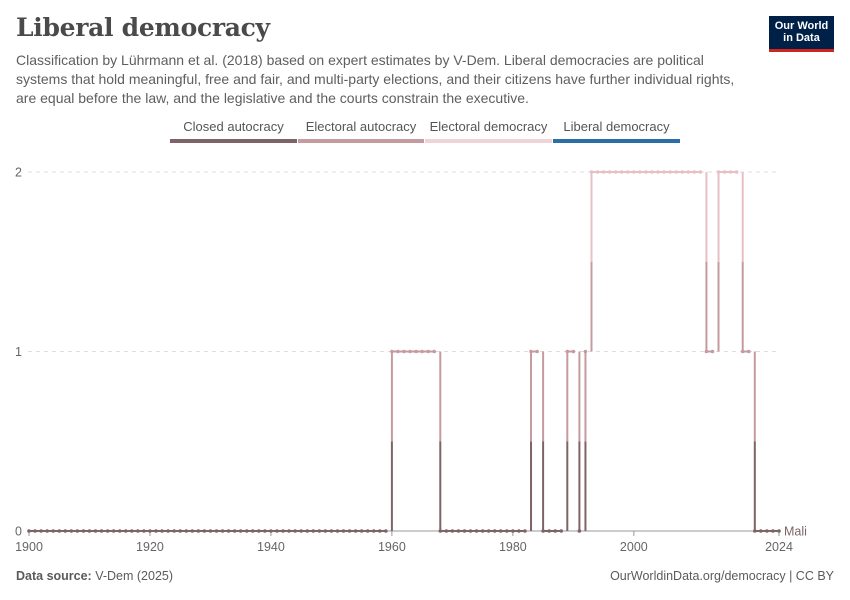  Describe the element at coordinates (150, 547) in the screenshot. I see `x-tick-label: 1920` at that location.